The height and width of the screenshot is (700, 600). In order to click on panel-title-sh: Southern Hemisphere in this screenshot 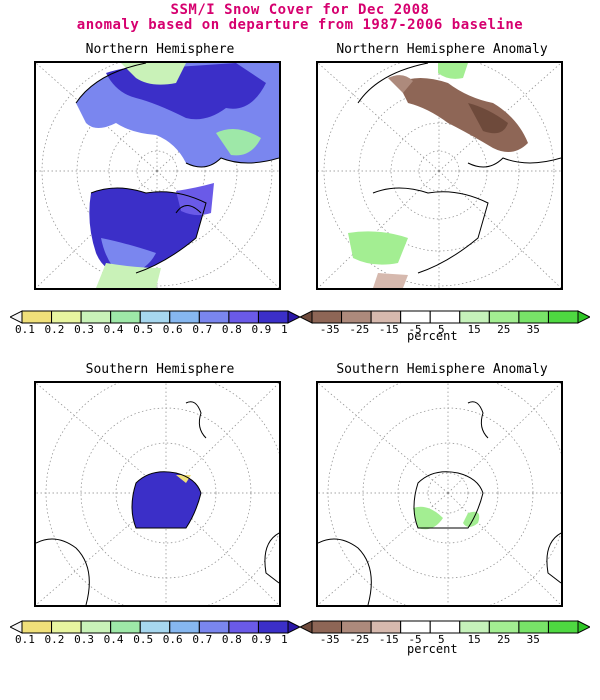, I will do `click(160, 369)`.